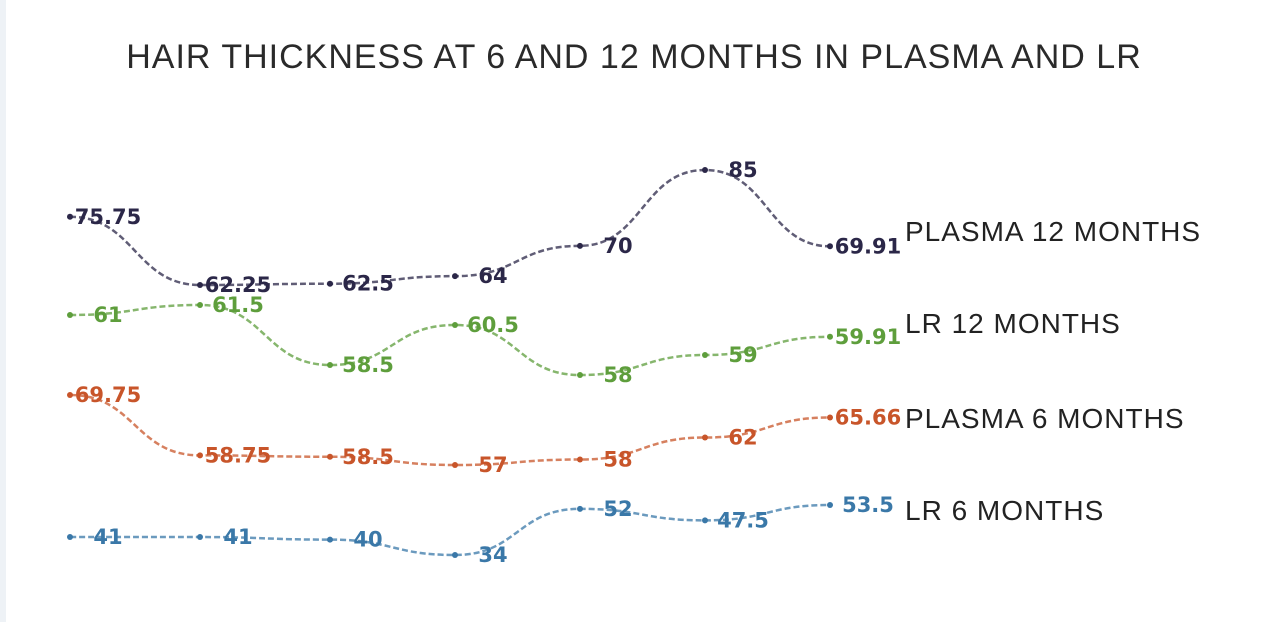  I want to click on data-label: 65.66, so click(868, 417).